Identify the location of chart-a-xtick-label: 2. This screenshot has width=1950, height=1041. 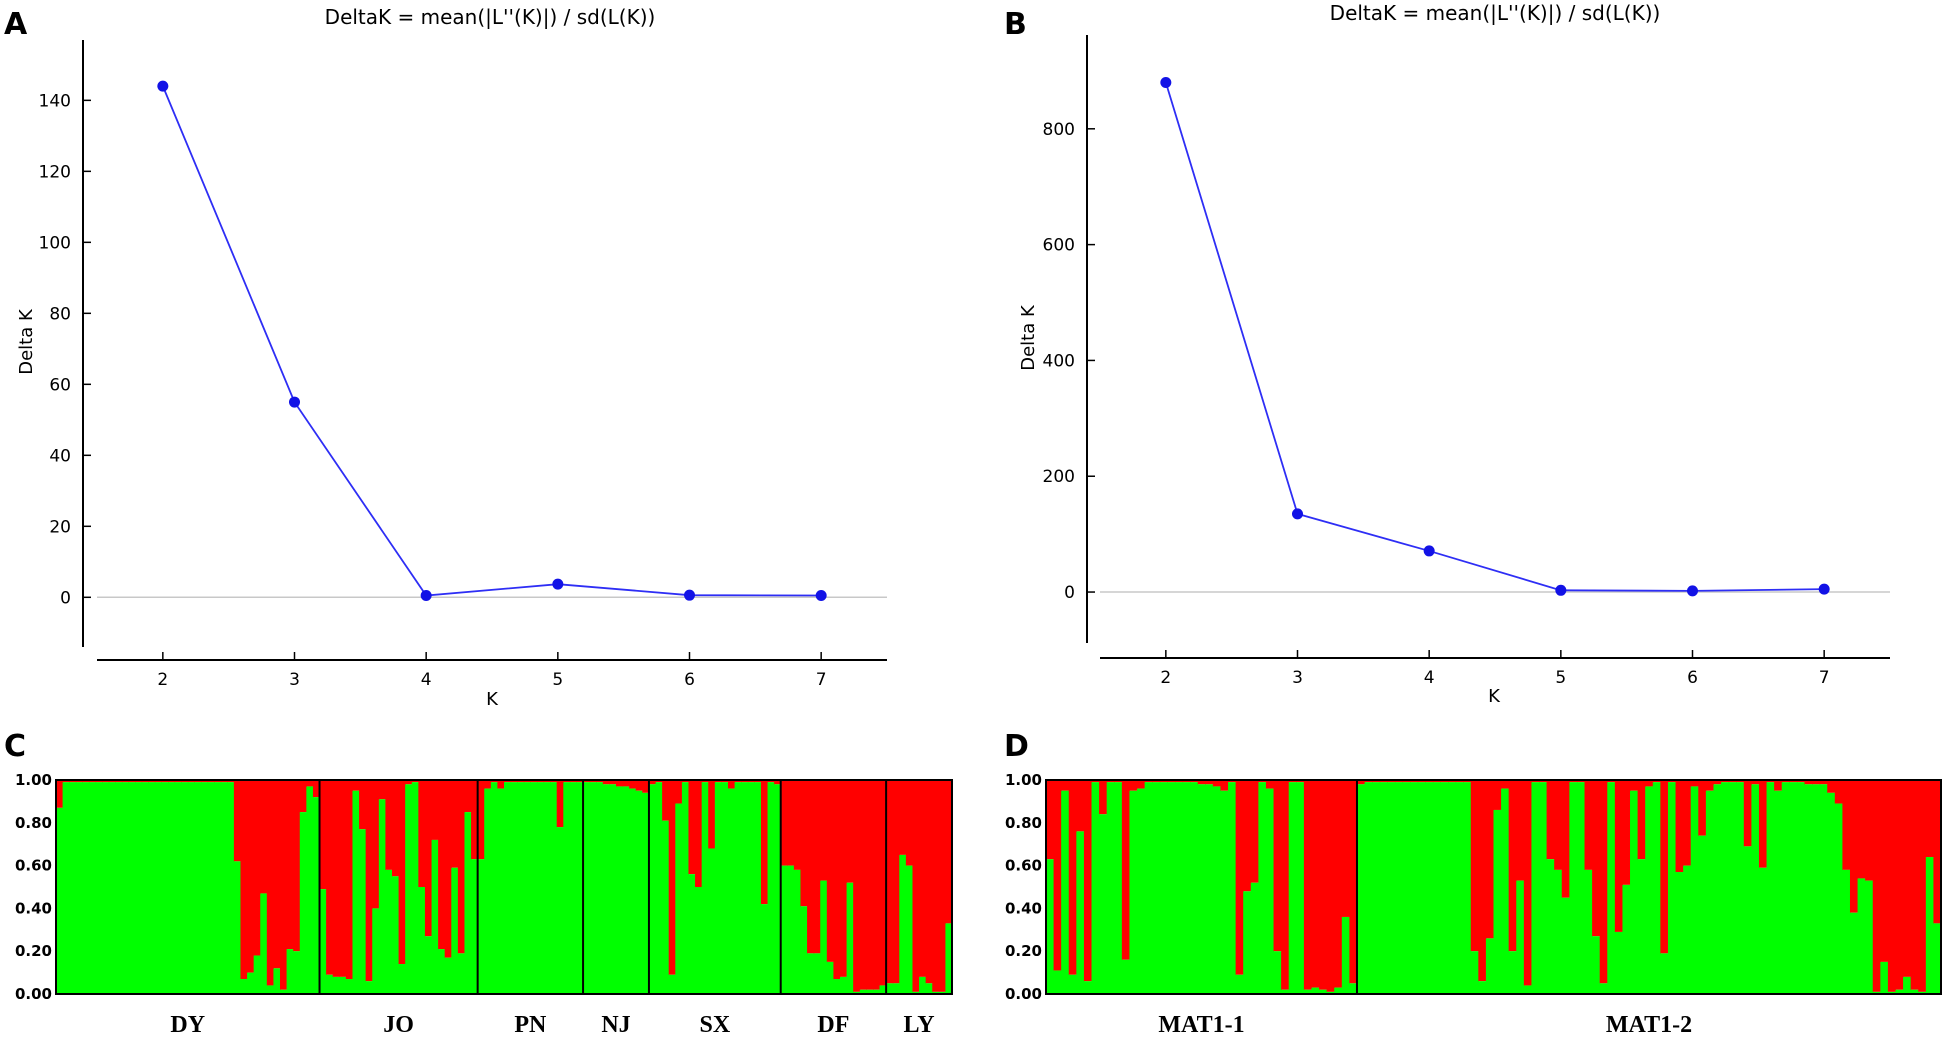
(162, 680).